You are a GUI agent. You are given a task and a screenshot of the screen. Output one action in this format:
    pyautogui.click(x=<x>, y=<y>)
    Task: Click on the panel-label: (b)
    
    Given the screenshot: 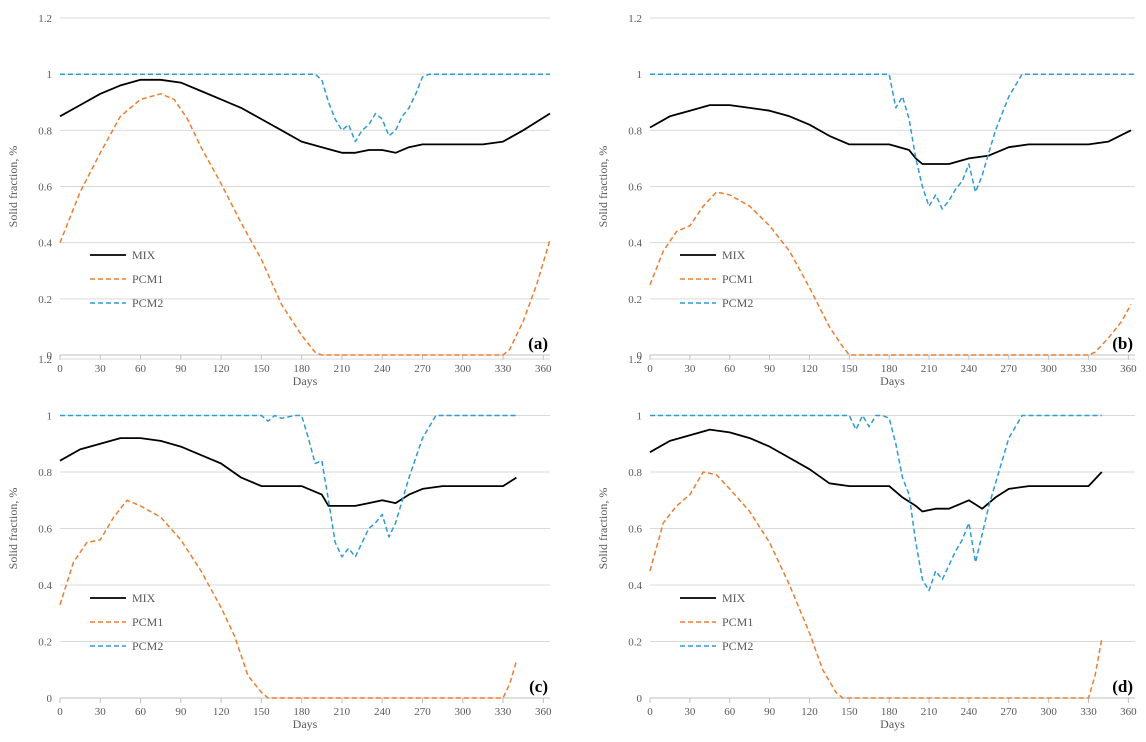 What is the action you would take?
    pyautogui.click(x=1122, y=343)
    